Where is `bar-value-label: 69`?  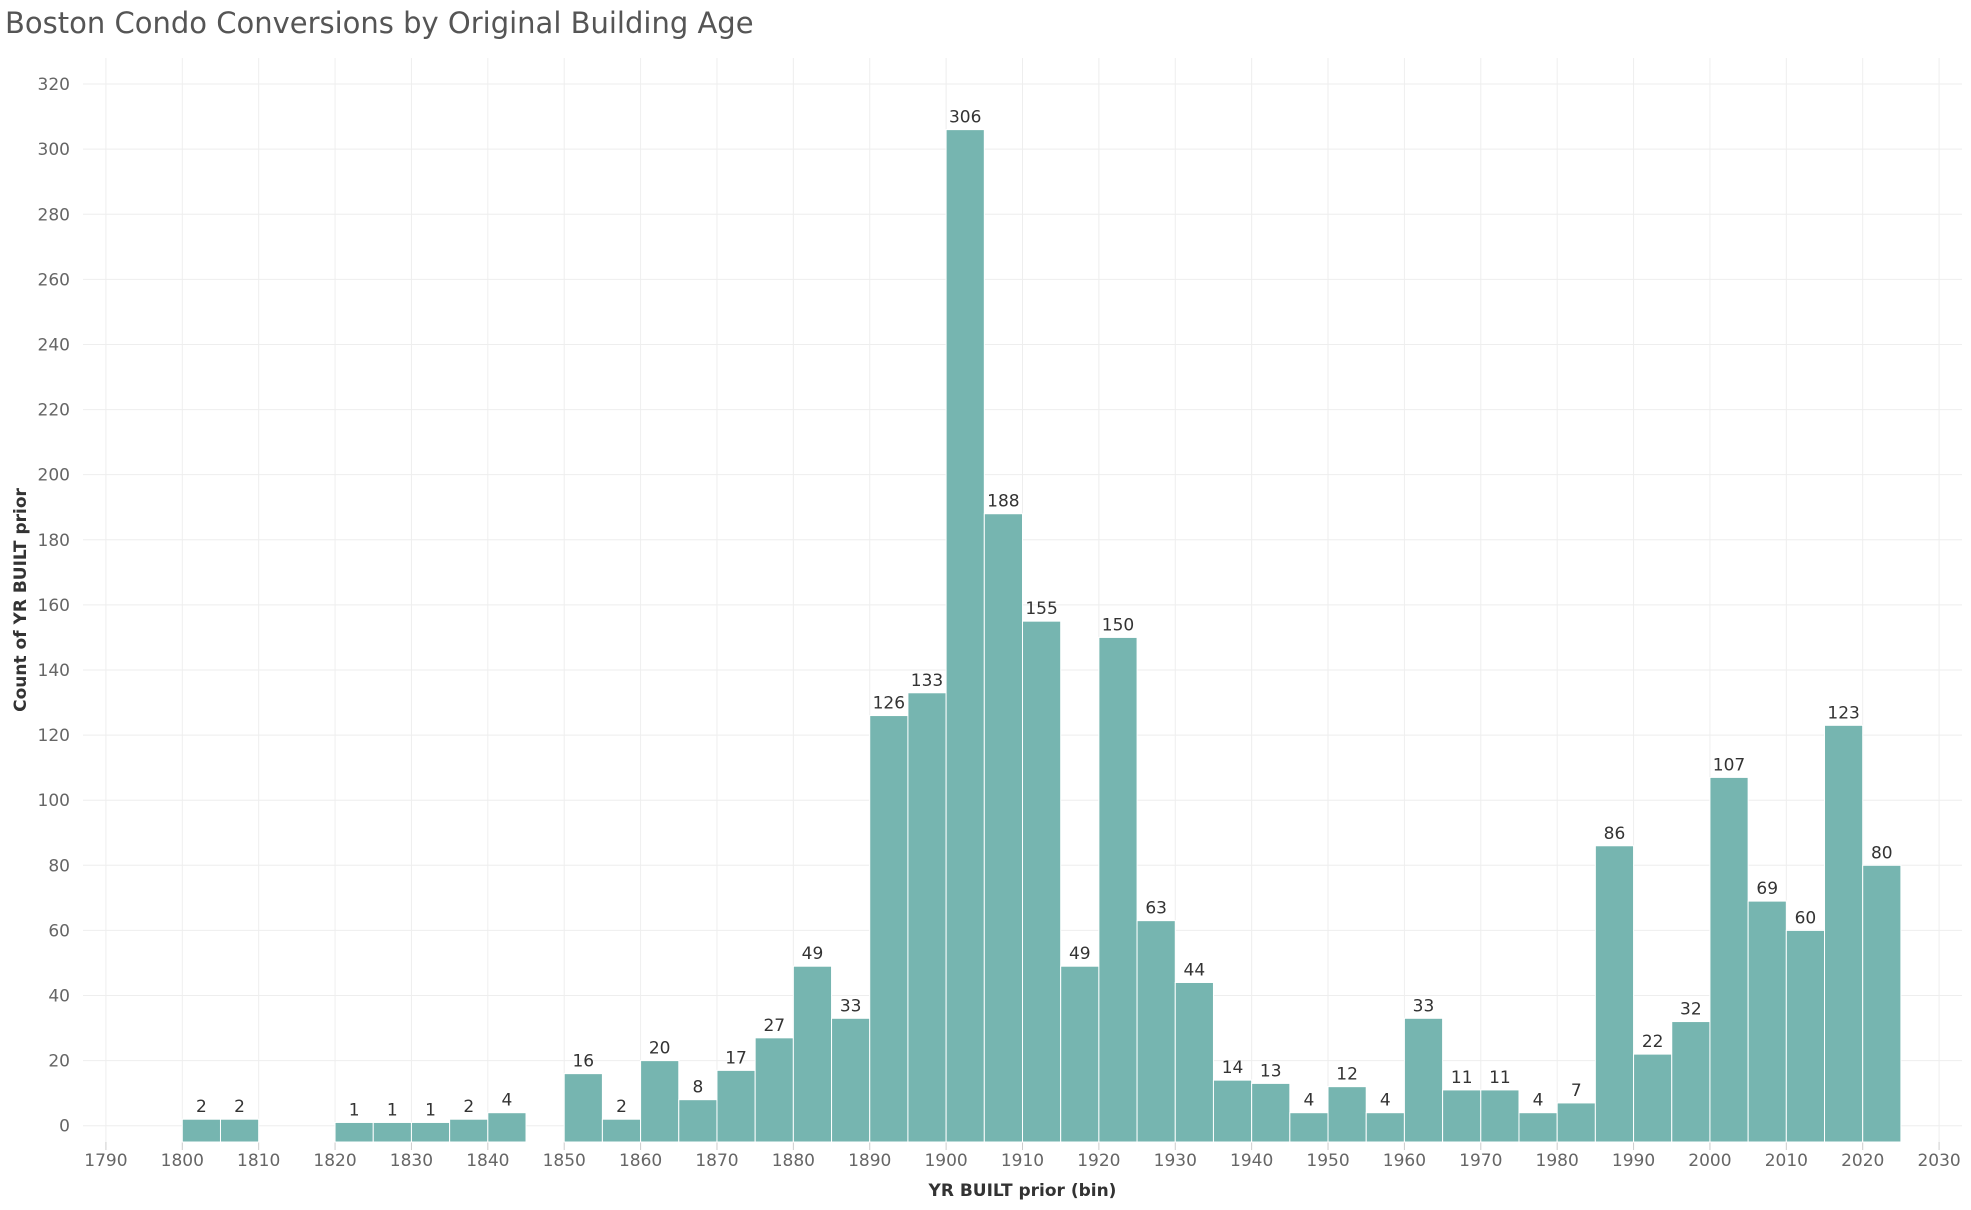
bar-value-label: 69 is located at coordinates (1767, 889).